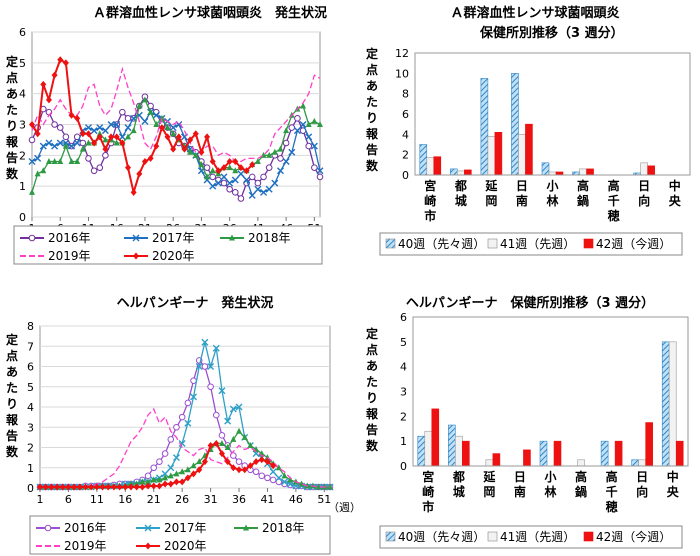 This screenshot has height=556, width=700. I want to click on series-2016年, so click(185, 424).